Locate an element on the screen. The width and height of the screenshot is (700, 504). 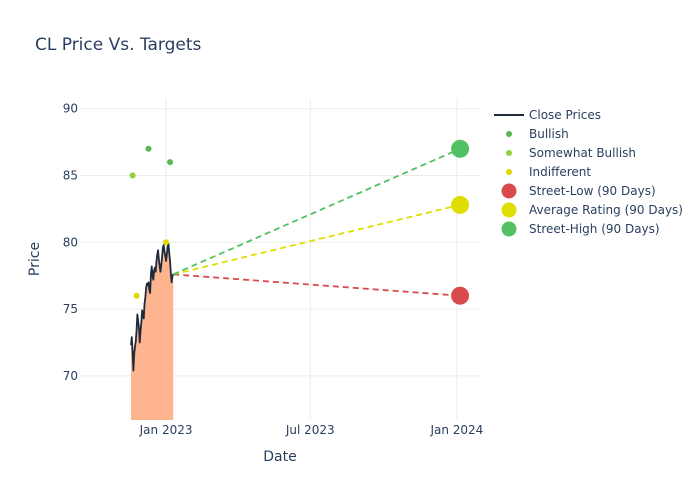
target-lines is located at coordinates (316, 222).